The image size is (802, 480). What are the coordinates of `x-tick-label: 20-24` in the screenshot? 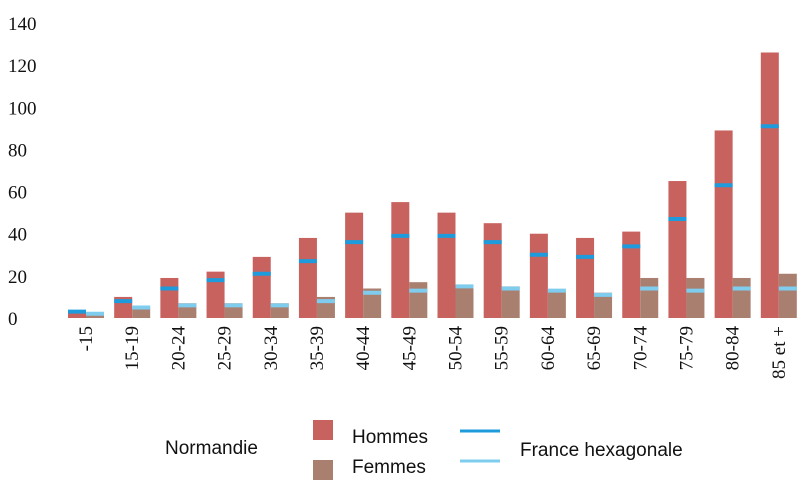 It's located at (178, 348).